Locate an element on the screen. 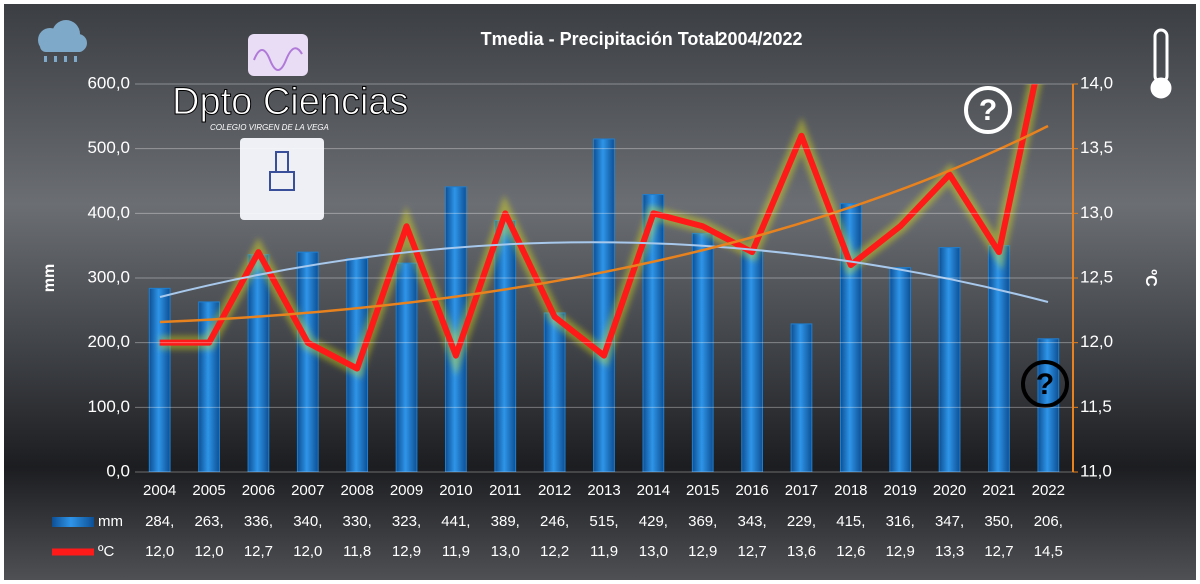  logo-wave is located at coordinates (278, 59).